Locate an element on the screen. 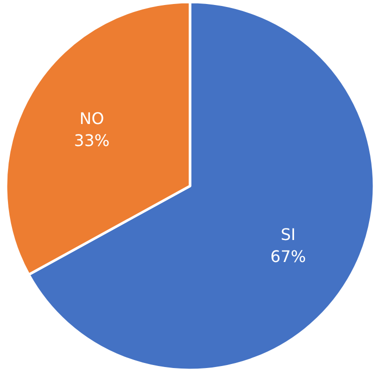  slice-label: NO is located at coordinates (92, 118).